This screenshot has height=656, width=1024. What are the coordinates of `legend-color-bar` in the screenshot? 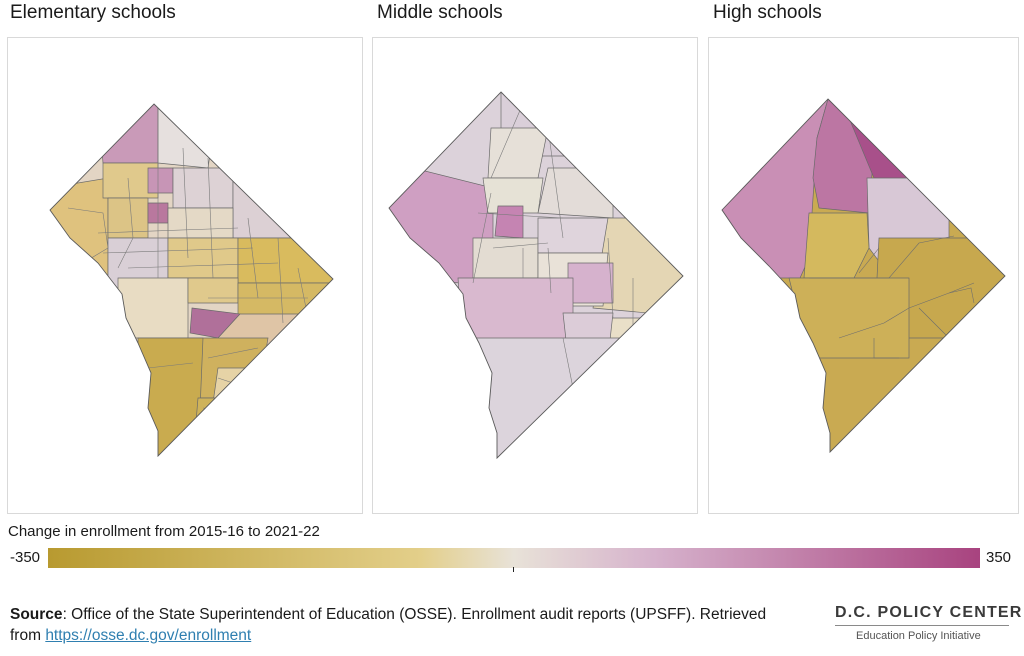 It's located at (514, 558).